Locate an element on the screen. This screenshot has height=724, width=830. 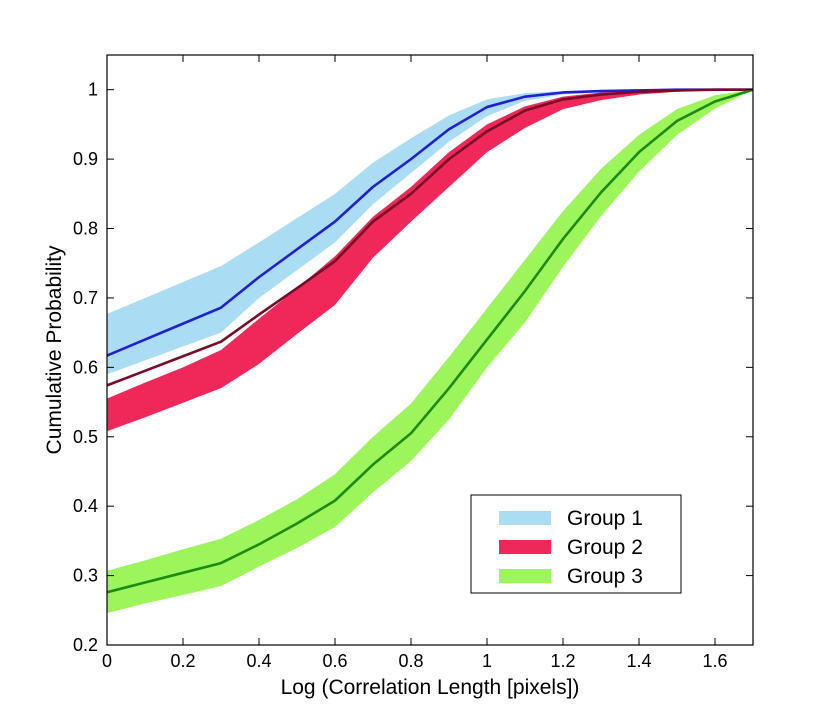
group-3-legend-swatch is located at coordinates (525, 576).